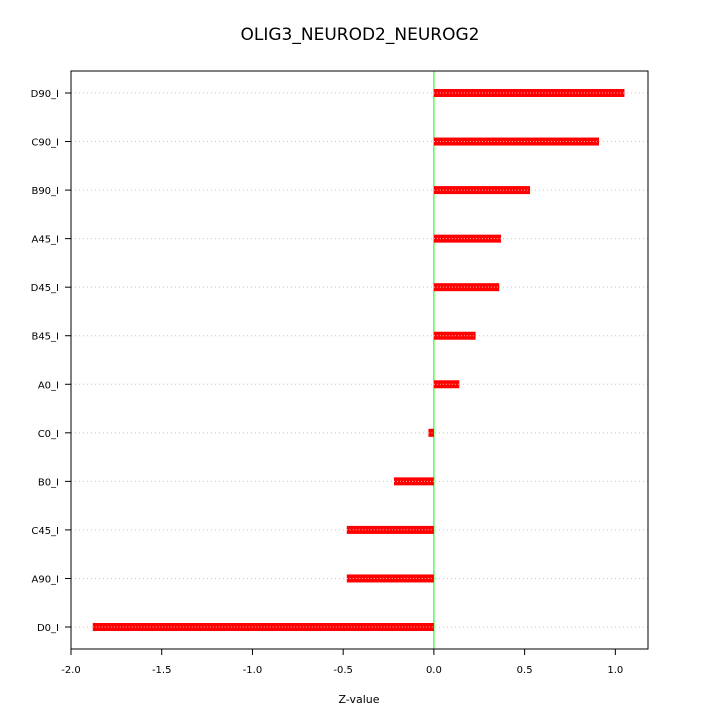 The height and width of the screenshot is (720, 720). I want to click on y-tick-label: D45_I, so click(45, 288).